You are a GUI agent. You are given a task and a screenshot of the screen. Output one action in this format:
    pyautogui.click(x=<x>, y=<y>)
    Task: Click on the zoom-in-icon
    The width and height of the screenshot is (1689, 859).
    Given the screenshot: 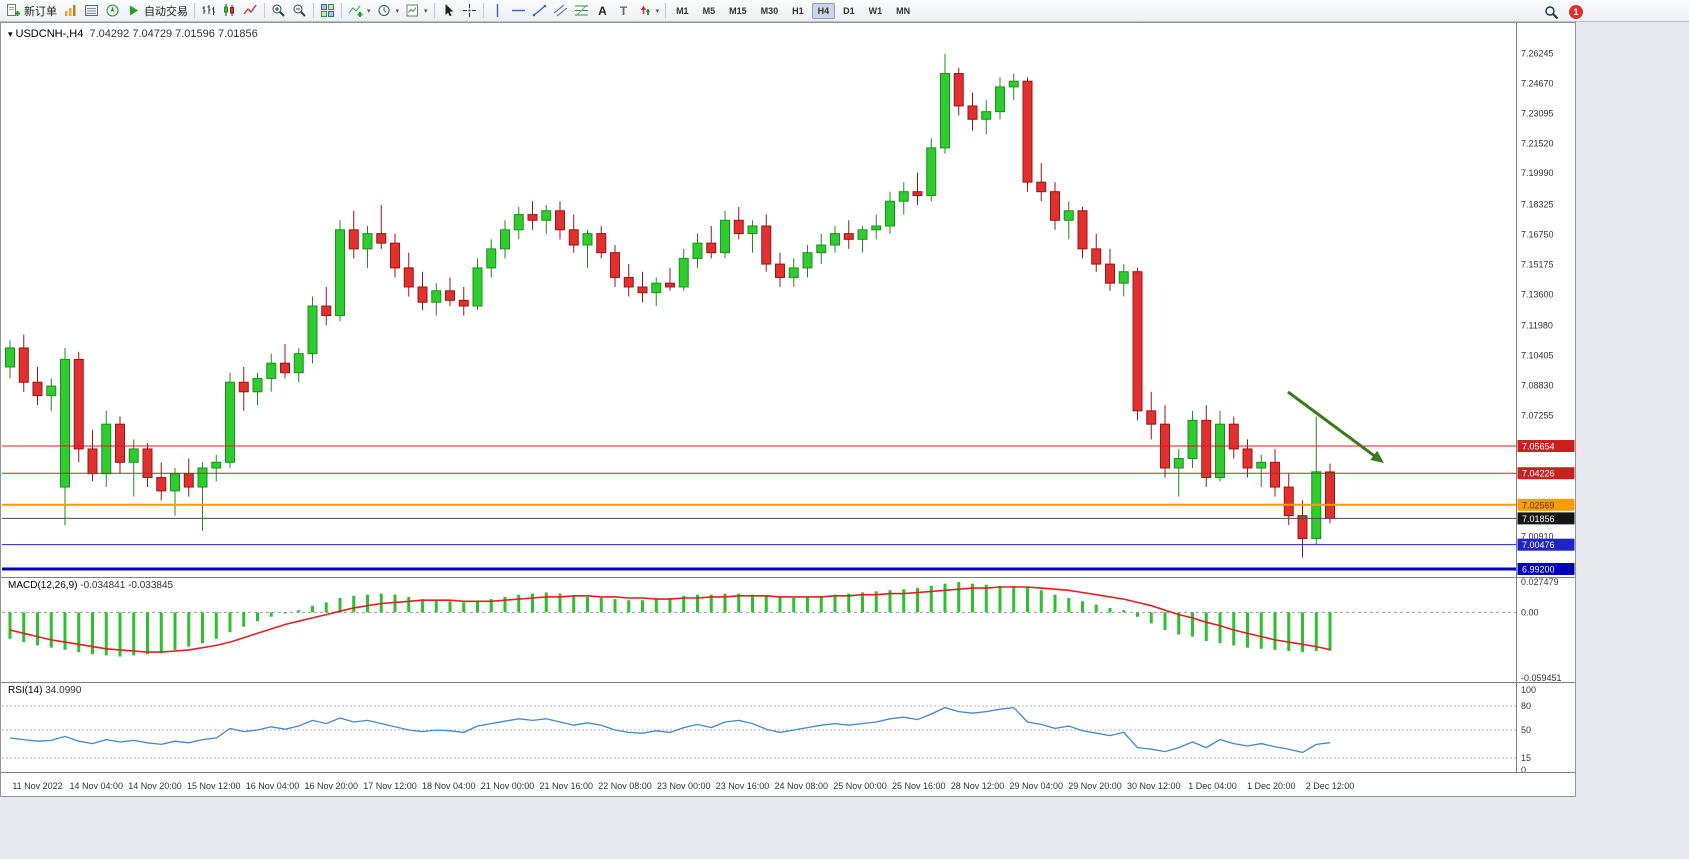 What is the action you would take?
    pyautogui.click(x=278, y=10)
    